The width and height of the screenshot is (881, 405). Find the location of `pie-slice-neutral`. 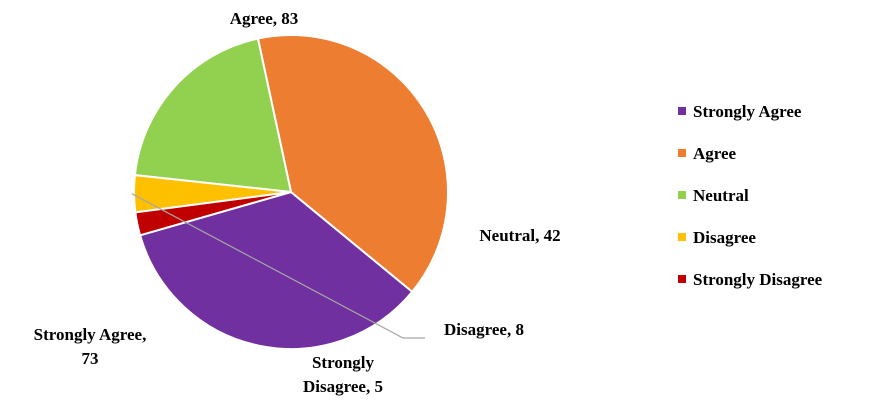

pie-slice-neutral is located at coordinates (213, 115).